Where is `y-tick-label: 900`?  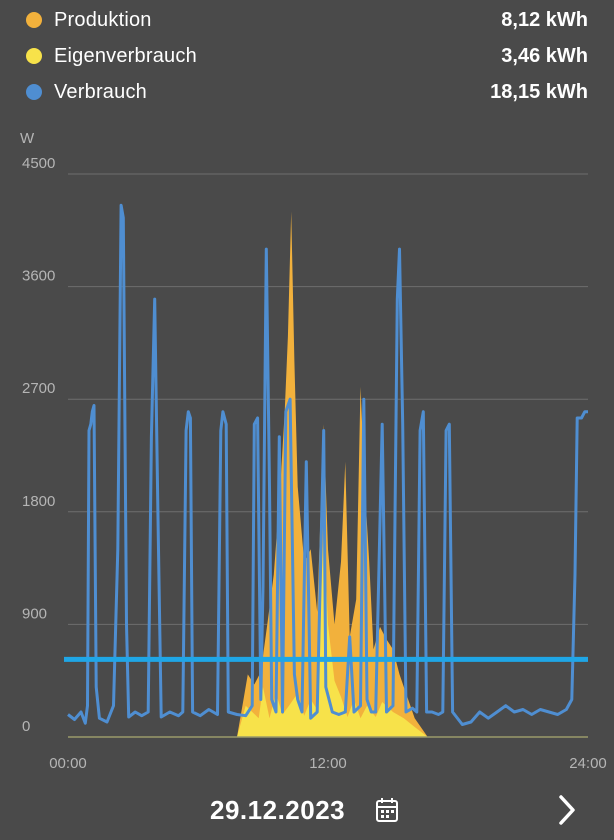 y-tick-label: 900 is located at coordinates (34, 613).